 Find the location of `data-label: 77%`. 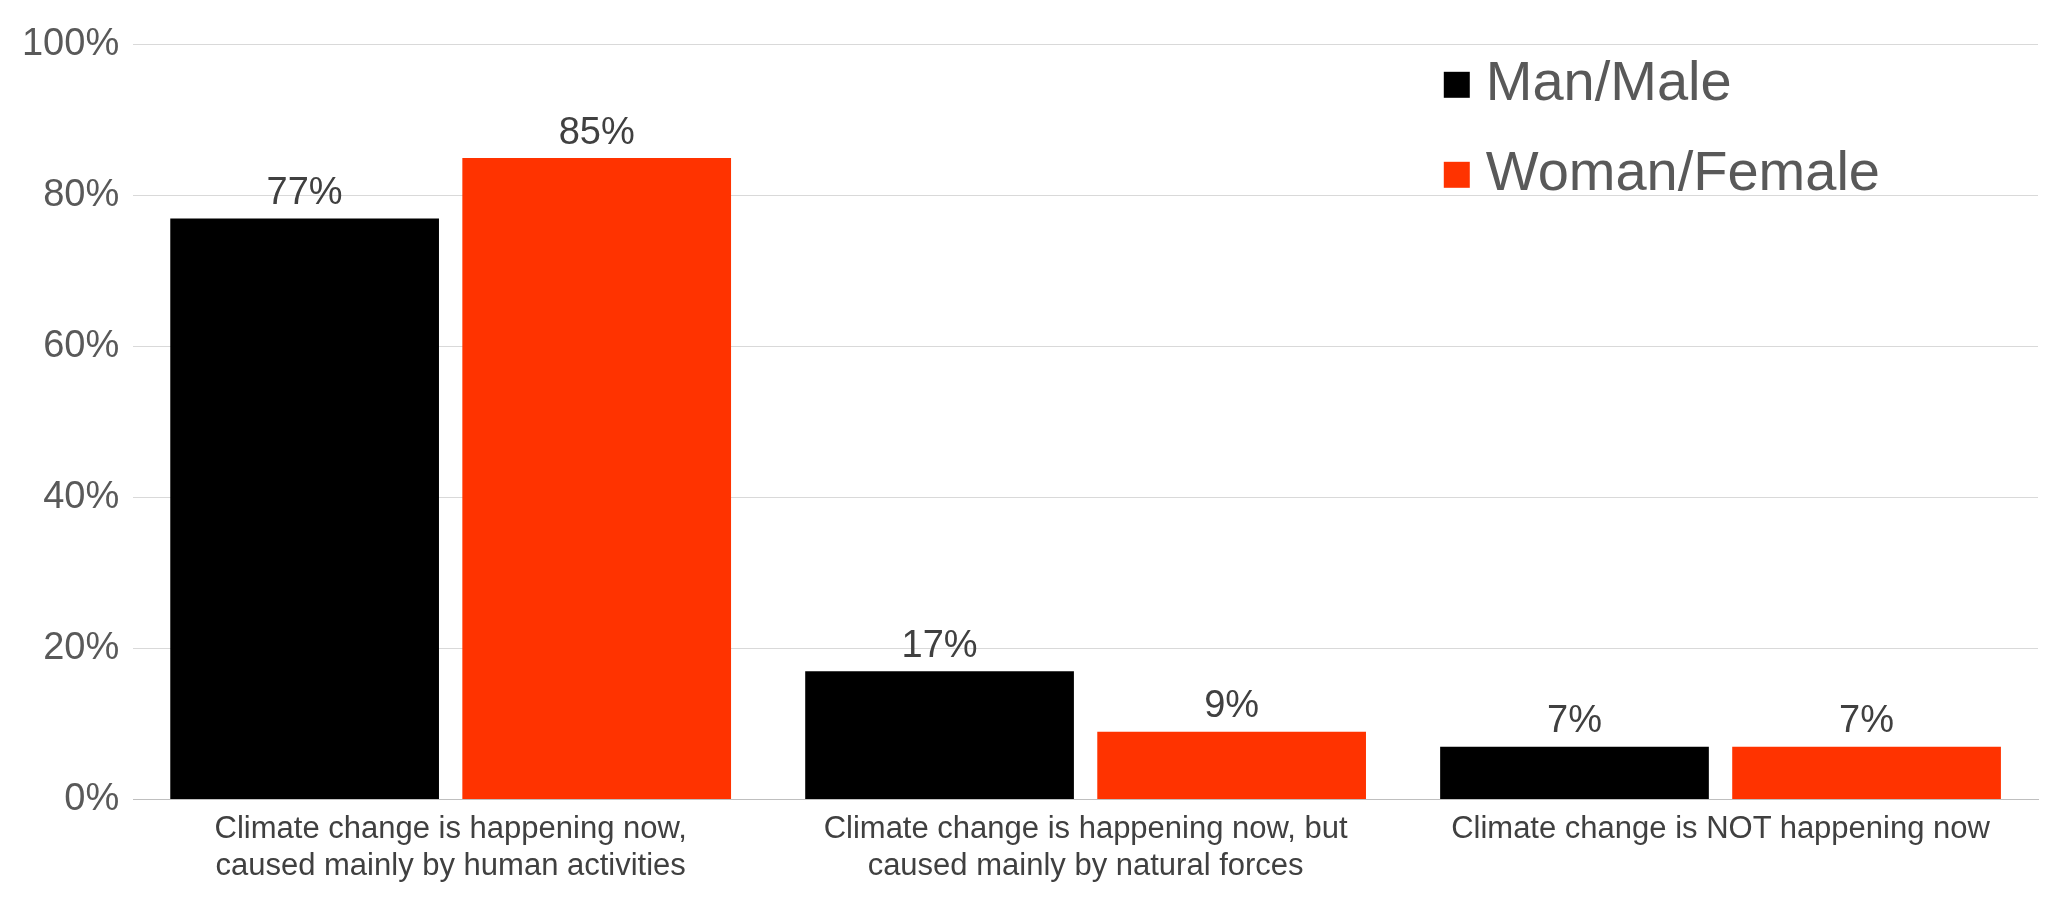

data-label: 77% is located at coordinates (304, 190).